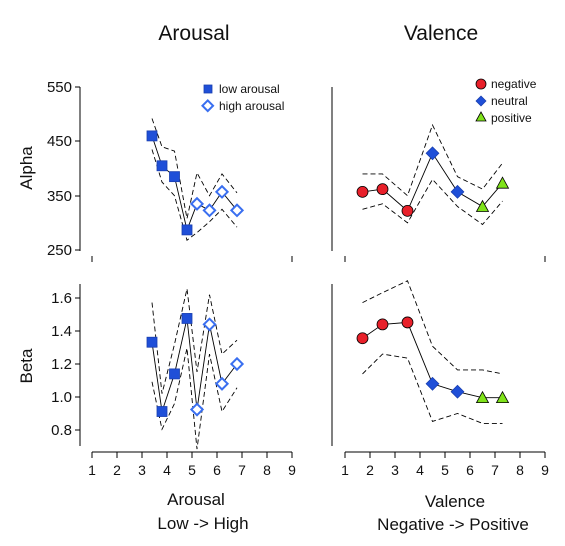 The height and width of the screenshot is (546, 565). What do you see at coordinates (194, 365) in the screenshot?
I see `mean-line` at bounding box center [194, 365].